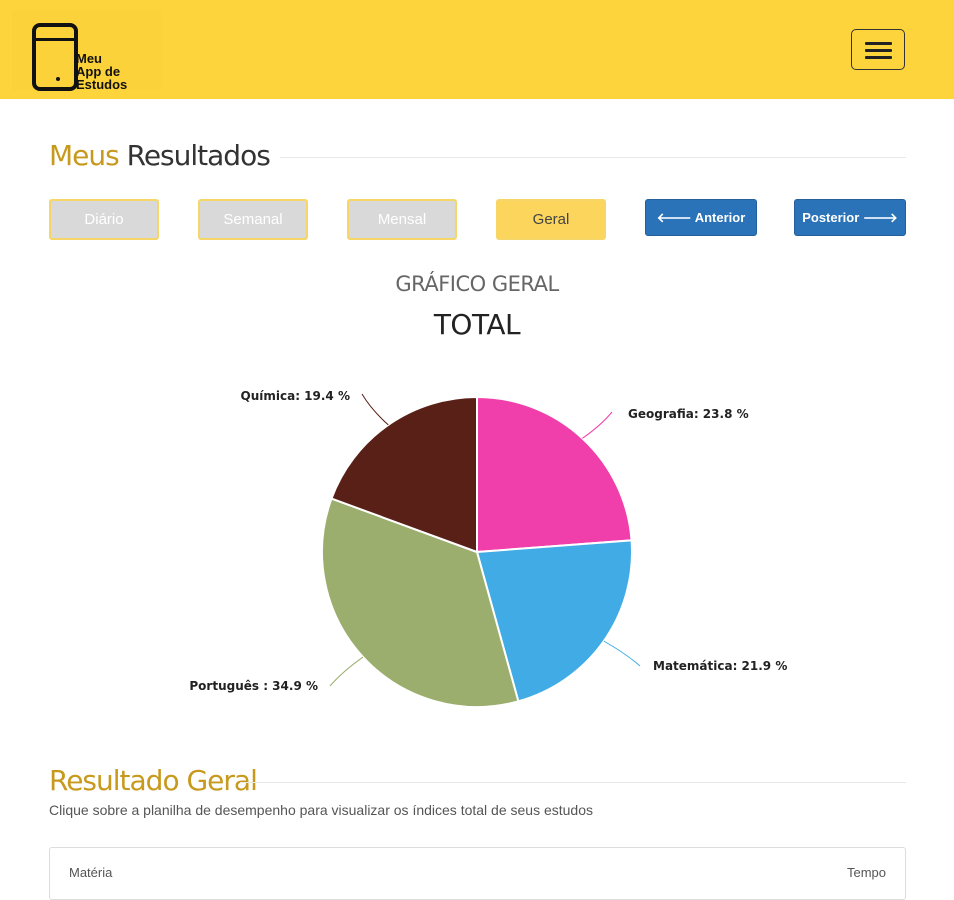 This screenshot has width=954, height=900. I want to click on pie-slice-geografia, so click(554, 474).